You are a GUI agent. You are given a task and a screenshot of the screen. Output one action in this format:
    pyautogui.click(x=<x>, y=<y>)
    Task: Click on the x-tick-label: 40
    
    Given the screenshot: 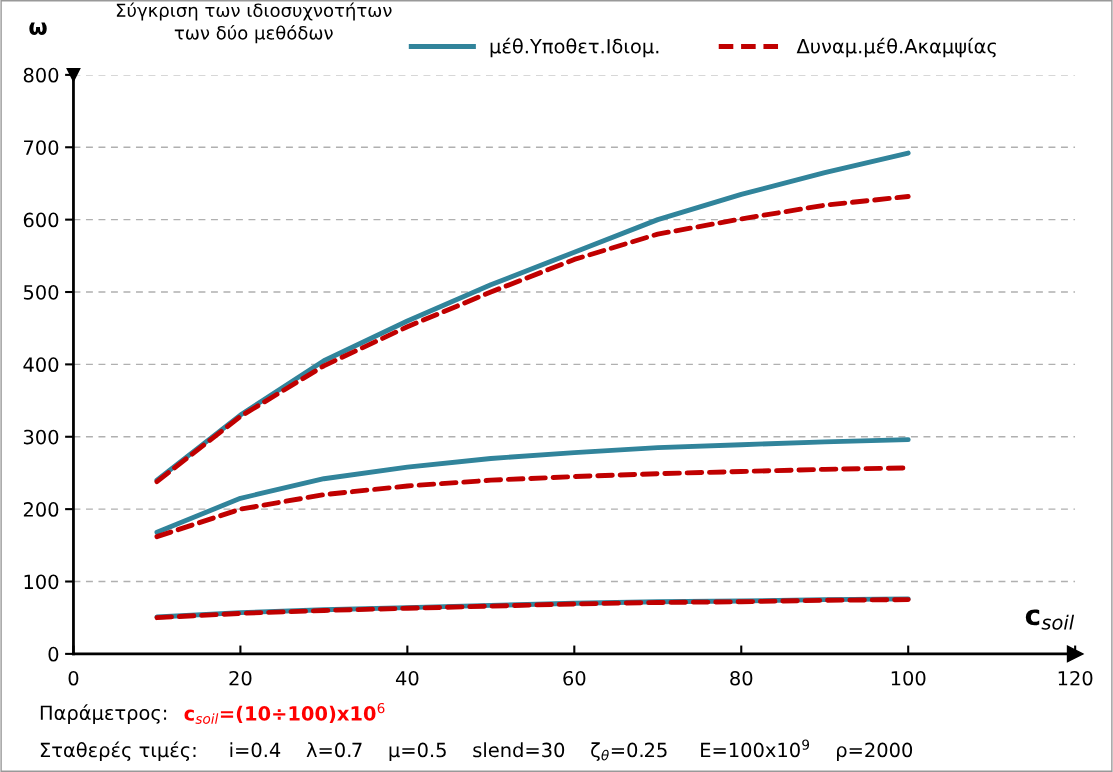 What is the action you would take?
    pyautogui.click(x=407, y=678)
    